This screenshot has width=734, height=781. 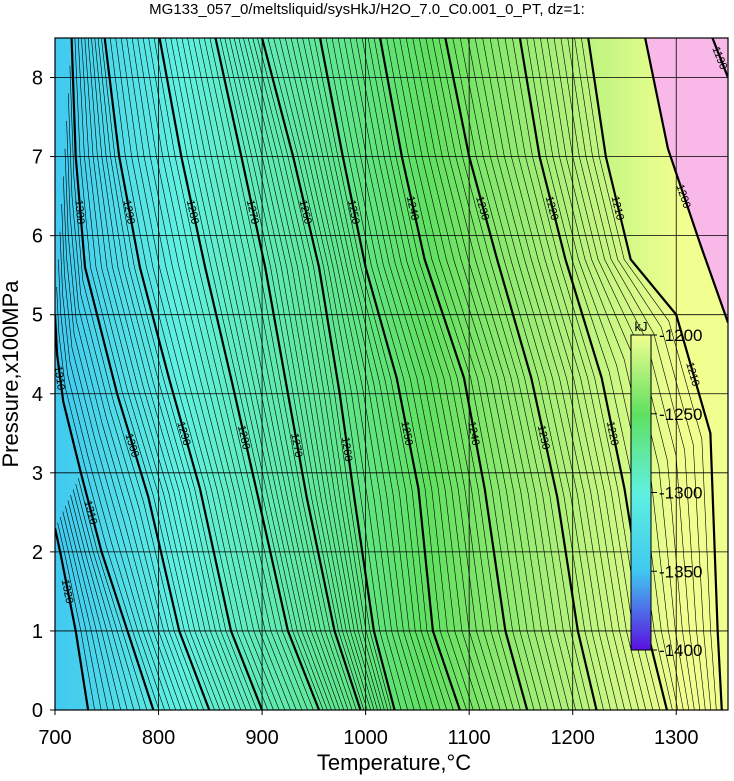 What do you see at coordinates (37, 158) in the screenshot?
I see `y-tick-label: 7` at bounding box center [37, 158].